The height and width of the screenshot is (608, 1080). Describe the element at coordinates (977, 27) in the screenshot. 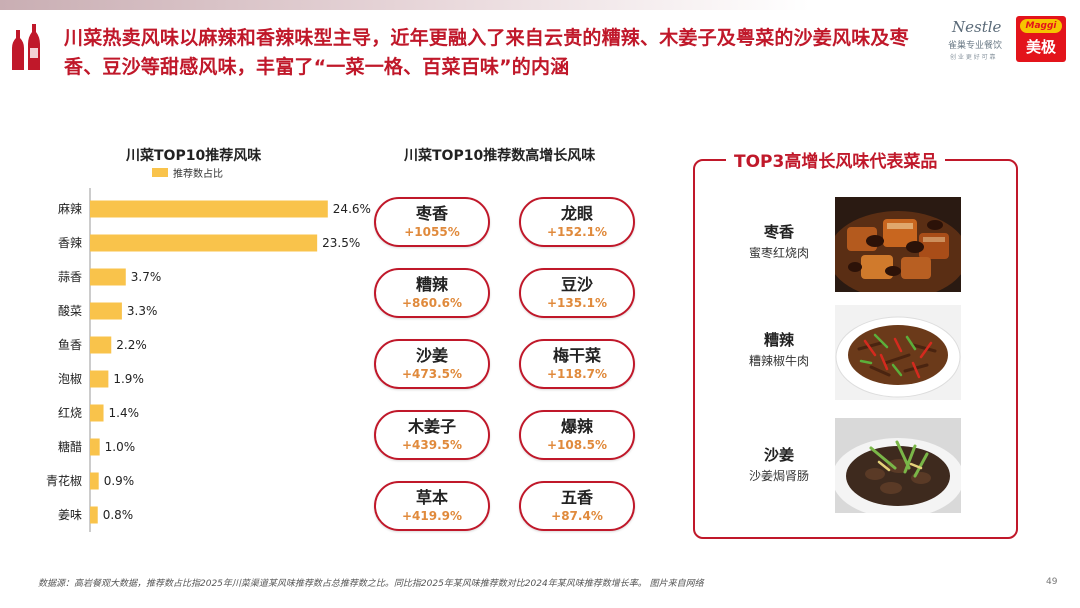

I see `nestle-brand-text: Nestle` at that location.